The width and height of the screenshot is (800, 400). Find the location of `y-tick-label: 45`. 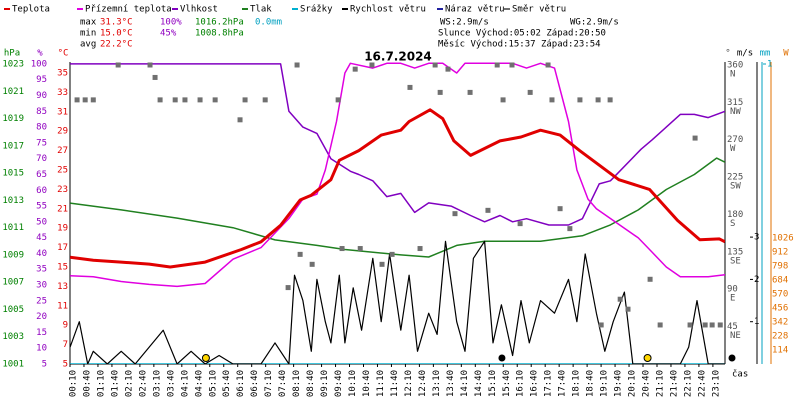

y-tick-label: 45 is located at coordinates (732, 327).